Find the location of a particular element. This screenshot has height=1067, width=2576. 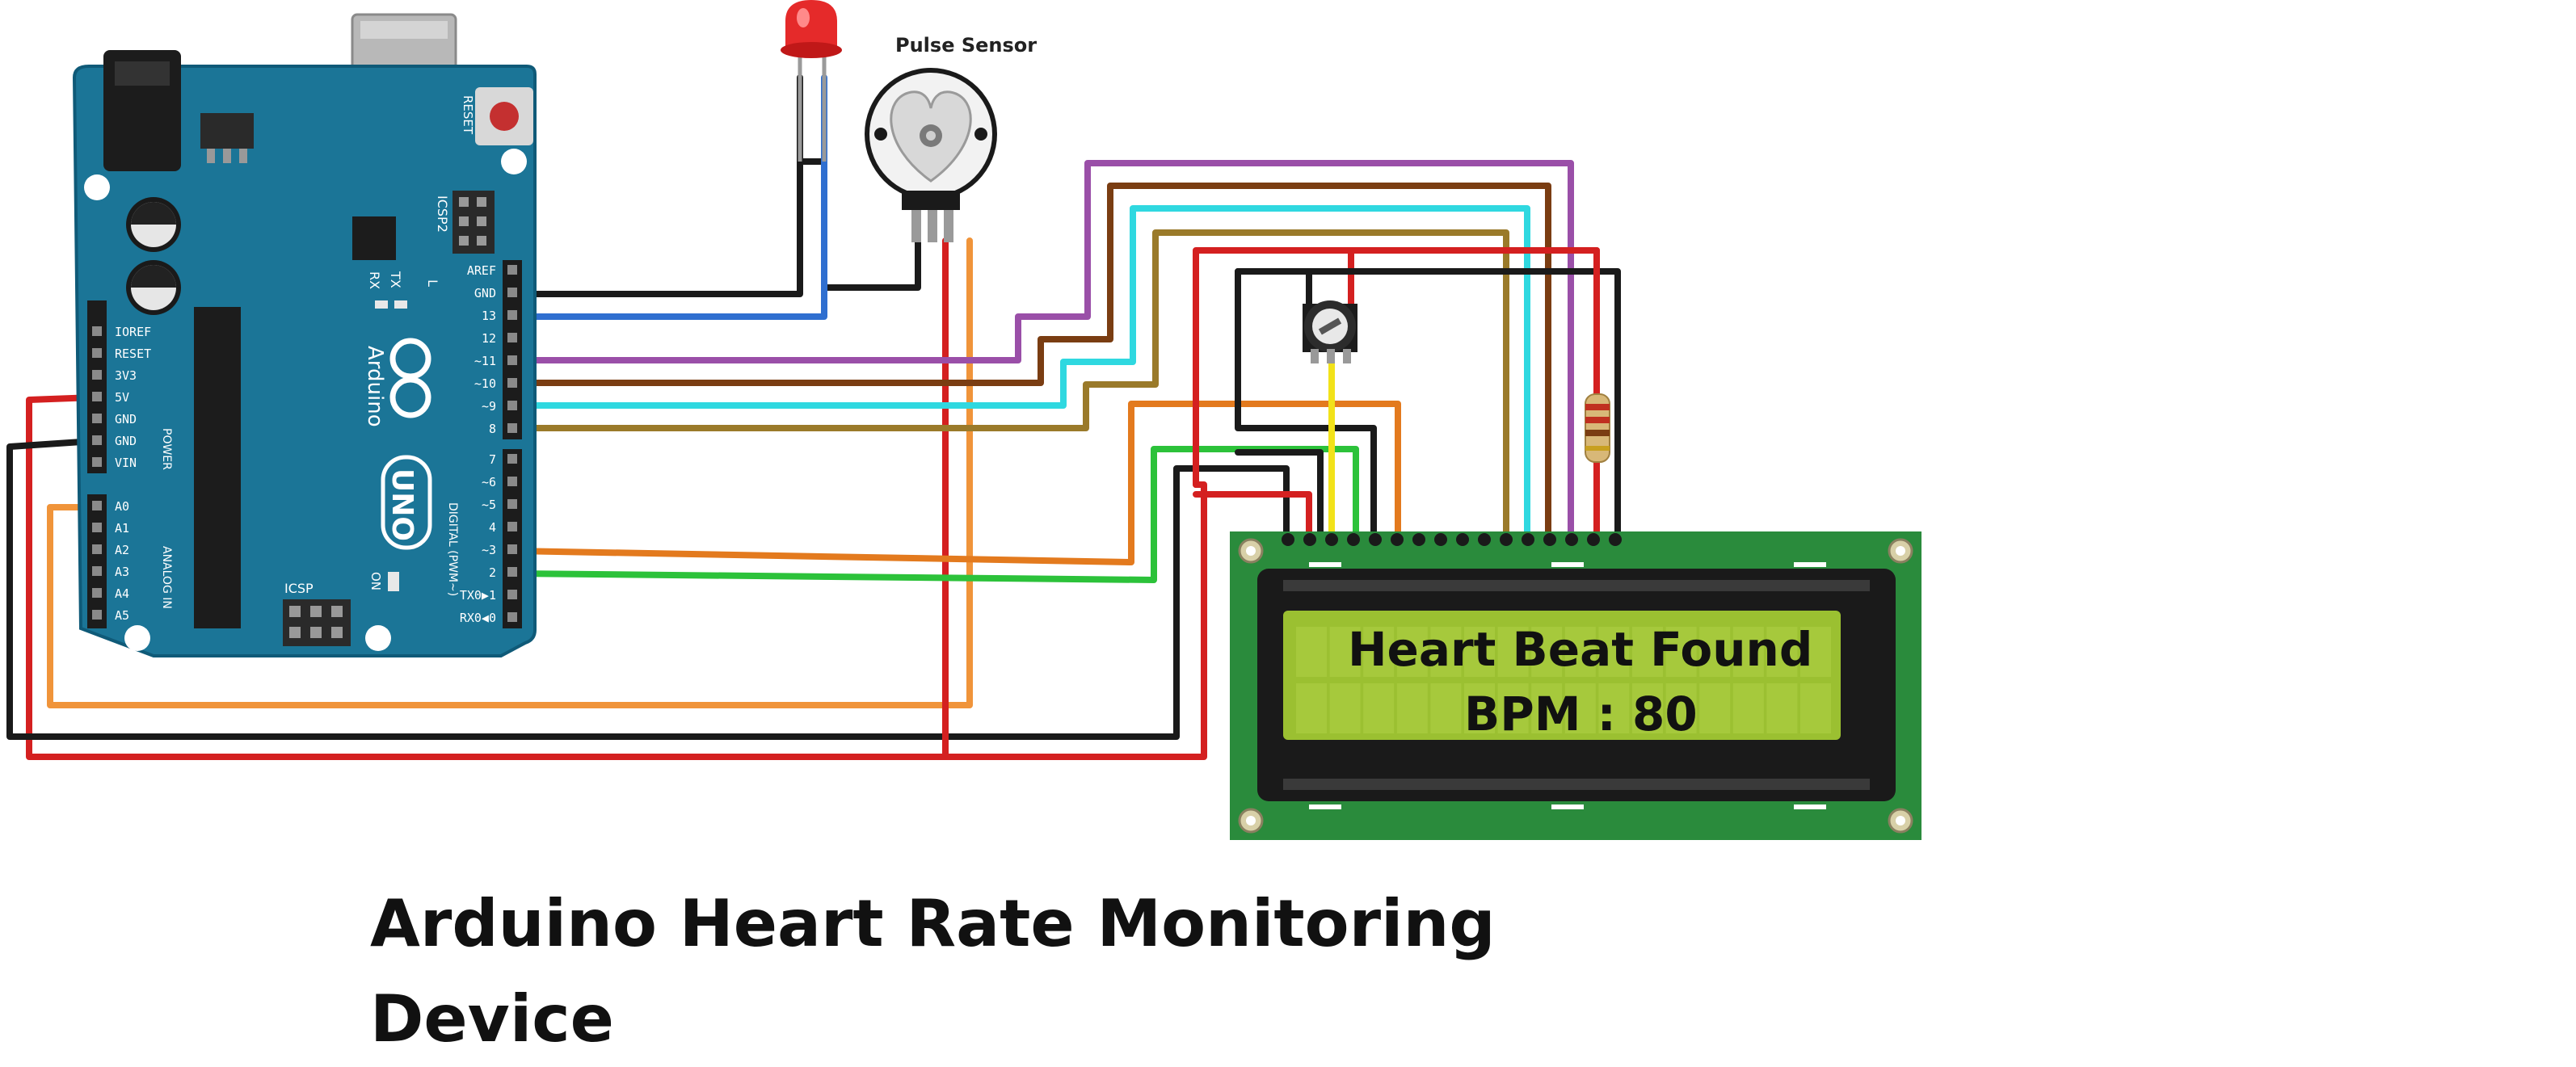

pin-label: ~10 is located at coordinates (485, 383).